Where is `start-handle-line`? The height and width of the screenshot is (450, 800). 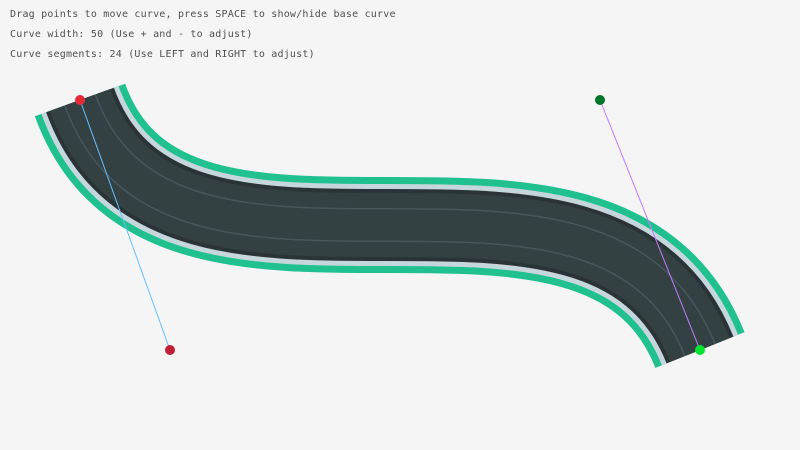 start-handle-line is located at coordinates (125, 225).